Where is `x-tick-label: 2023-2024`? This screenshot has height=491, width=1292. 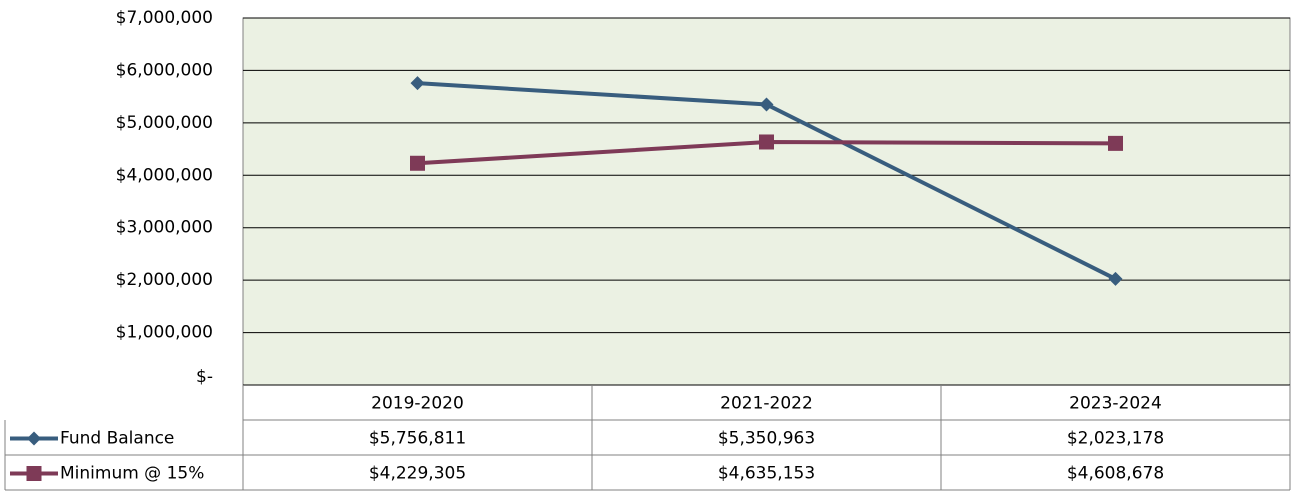
x-tick-label: 2023-2024 is located at coordinates (1115, 404).